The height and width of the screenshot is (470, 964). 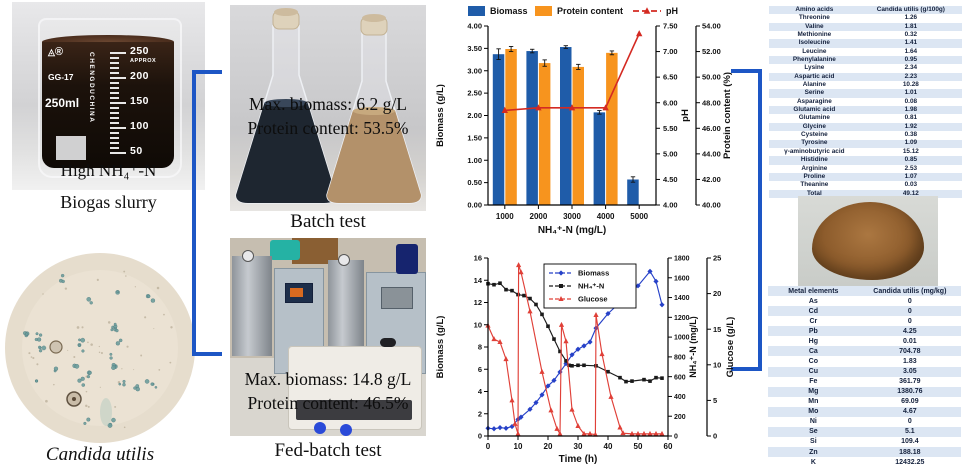 I want to click on svg-text: 3.50, so click(x=474, y=48).